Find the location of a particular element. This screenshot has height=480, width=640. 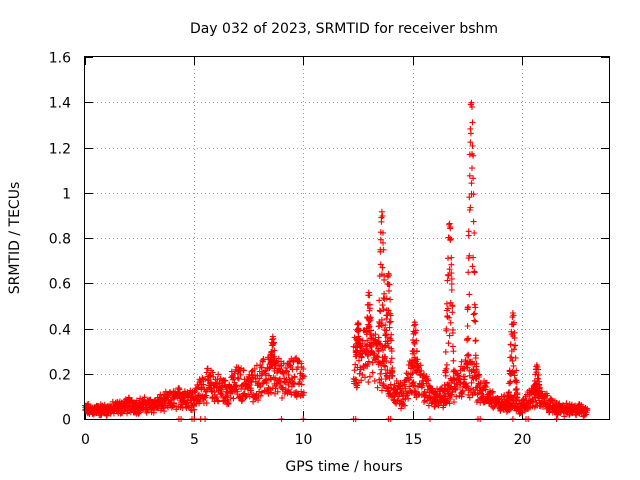

y-tick-label: 1.6 is located at coordinates (60, 59).